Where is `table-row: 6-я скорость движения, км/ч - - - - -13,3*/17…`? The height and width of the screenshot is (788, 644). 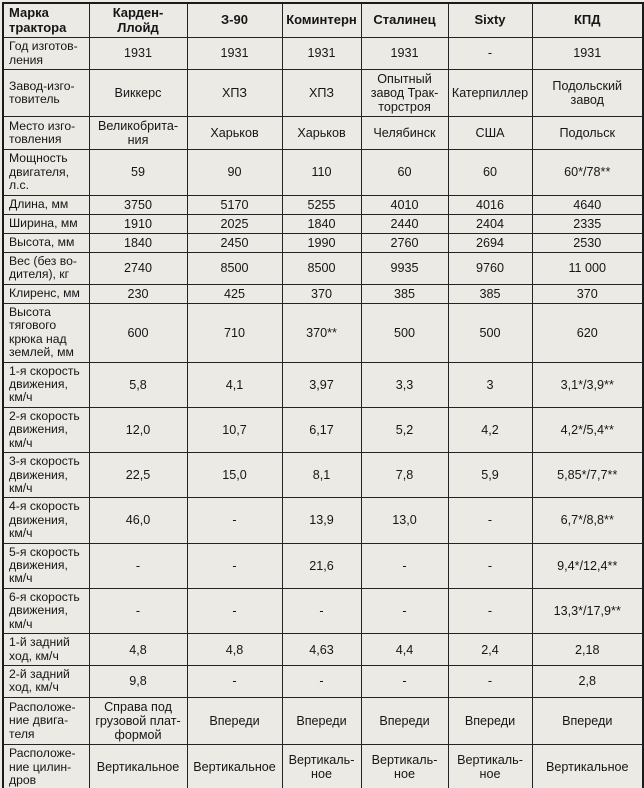
table-row: 6-я скорость движения, км/ч - - - - -13,3*/17… is located at coordinates (323, 611).